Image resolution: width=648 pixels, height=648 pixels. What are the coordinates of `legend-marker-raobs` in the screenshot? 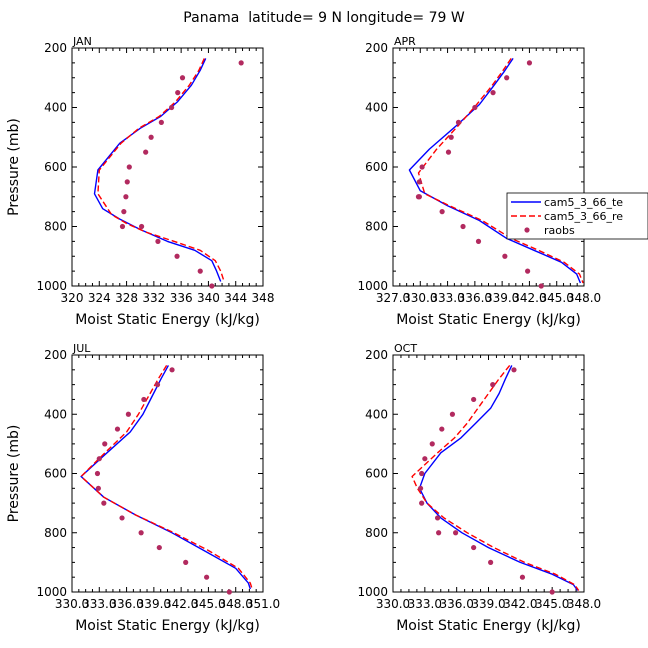 It's located at (527, 230).